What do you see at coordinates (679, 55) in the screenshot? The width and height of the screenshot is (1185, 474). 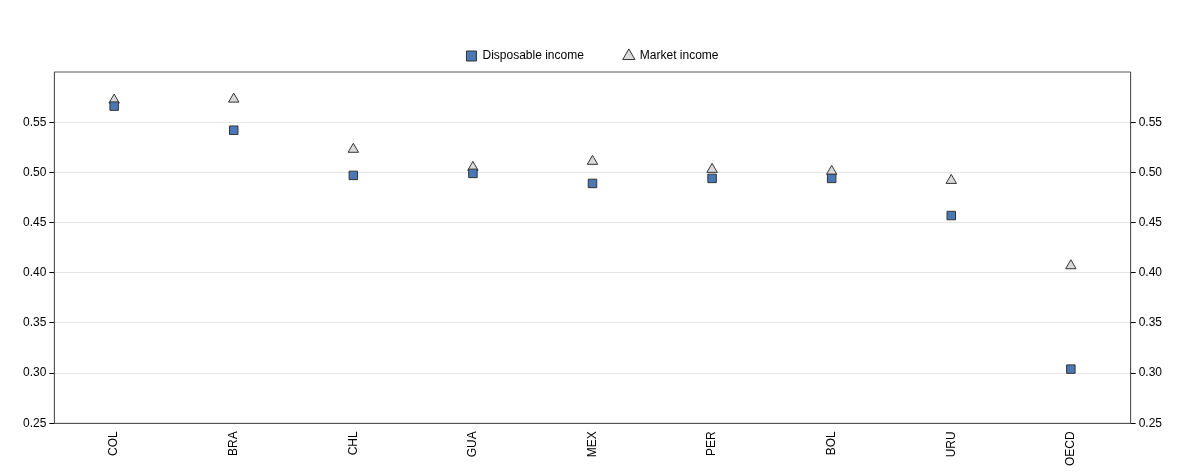 I see `legend-label: Market income` at bounding box center [679, 55].